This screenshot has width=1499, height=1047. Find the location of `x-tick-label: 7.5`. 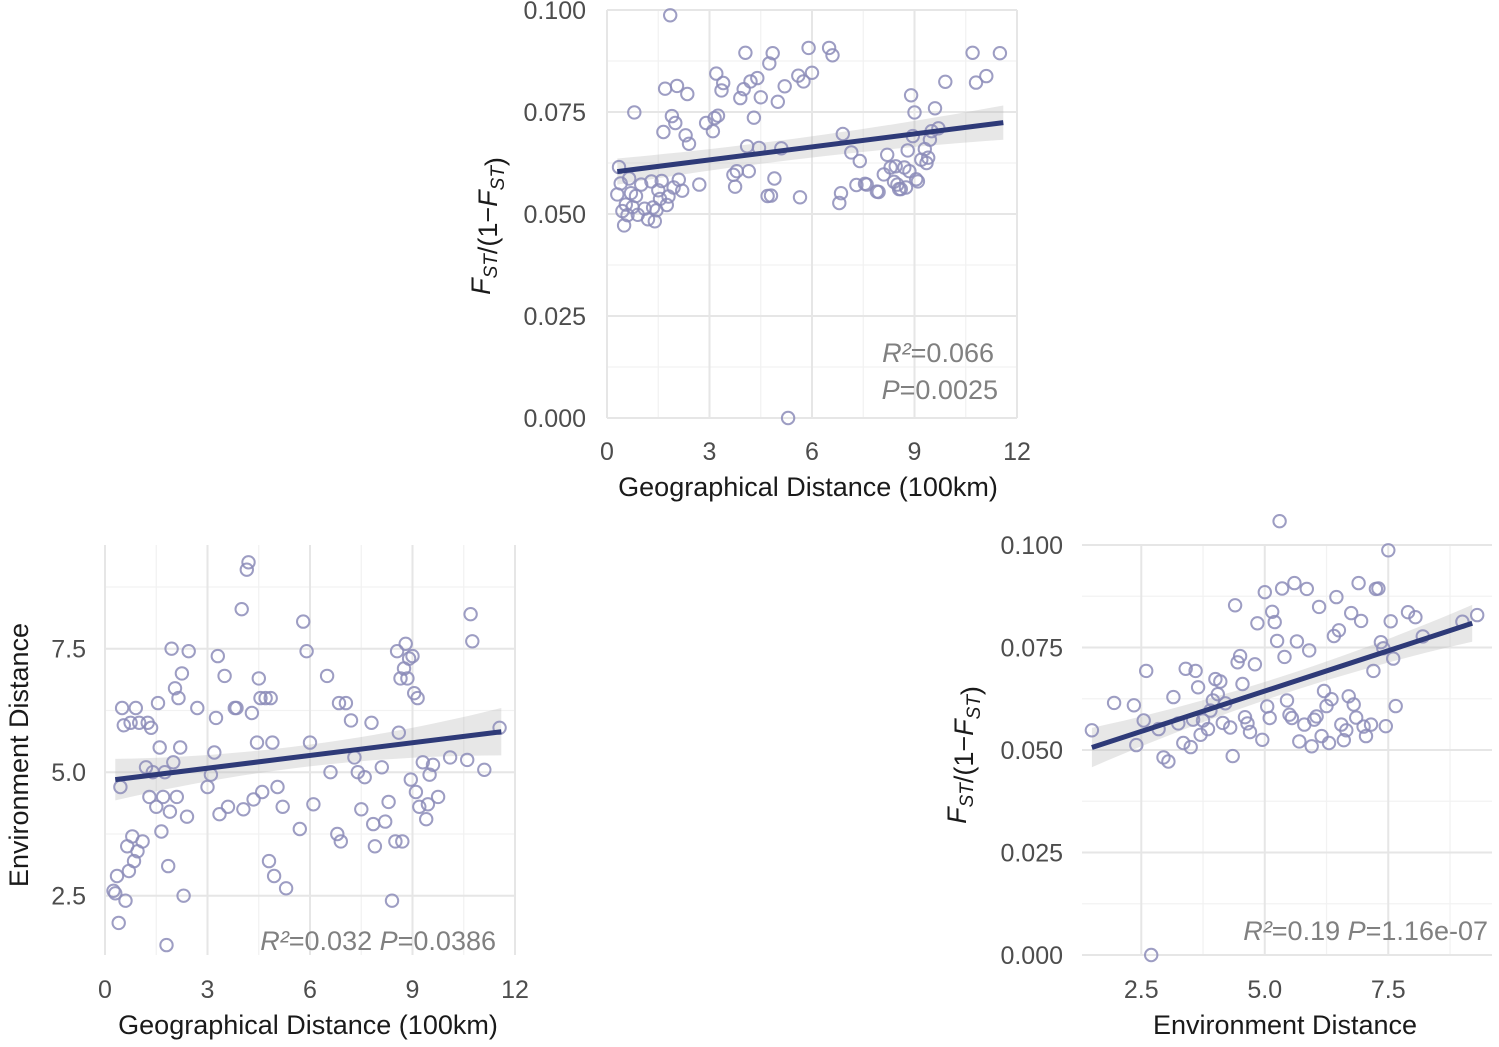

x-tick-label: 7.5 is located at coordinates (1388, 990).